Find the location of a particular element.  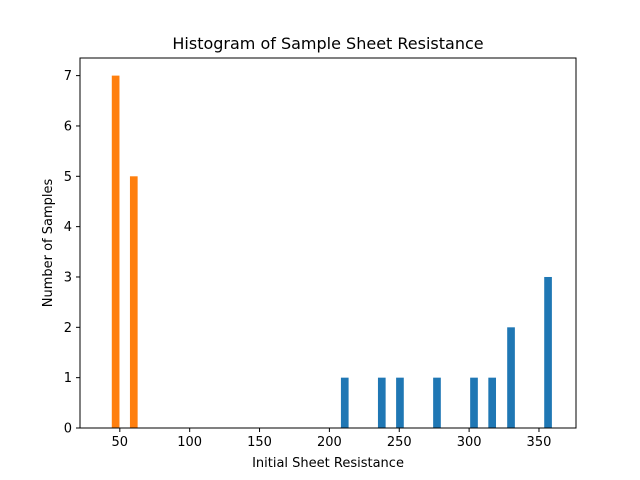

x-tick-label: 300 is located at coordinates (469, 442).